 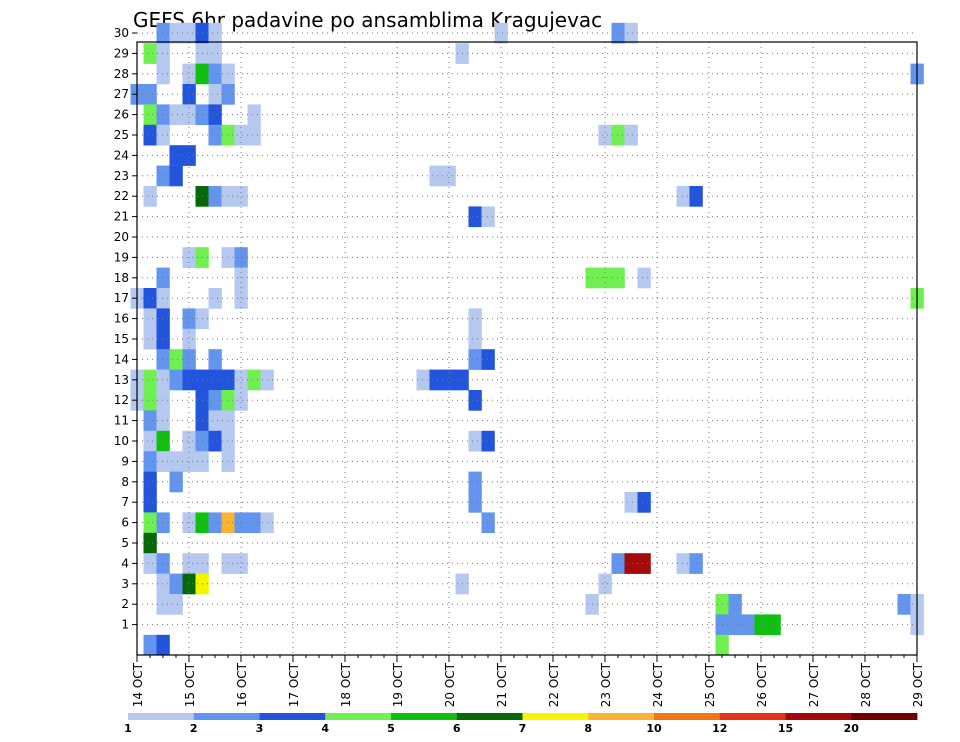 I want to click on legend-label: 1, so click(x=128, y=728).